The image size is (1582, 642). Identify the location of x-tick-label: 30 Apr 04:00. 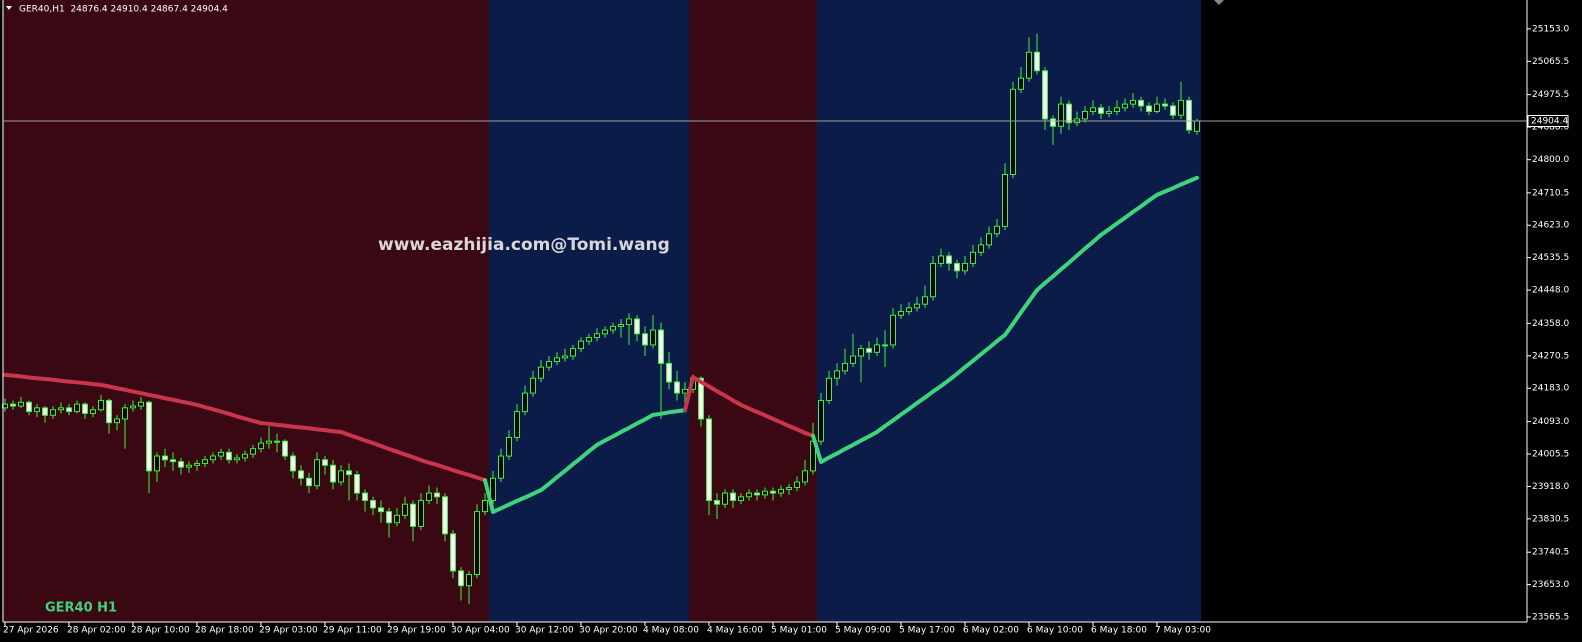
(480, 631).